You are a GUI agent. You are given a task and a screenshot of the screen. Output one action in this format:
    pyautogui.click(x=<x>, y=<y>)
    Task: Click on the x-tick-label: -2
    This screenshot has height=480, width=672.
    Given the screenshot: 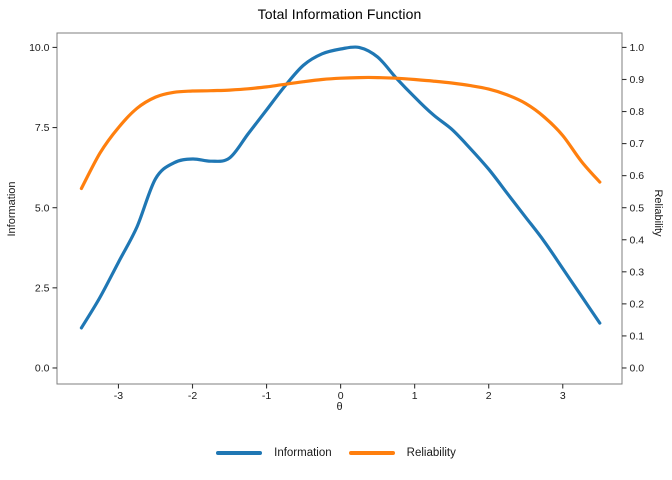 What is the action you would take?
    pyautogui.click(x=192, y=396)
    